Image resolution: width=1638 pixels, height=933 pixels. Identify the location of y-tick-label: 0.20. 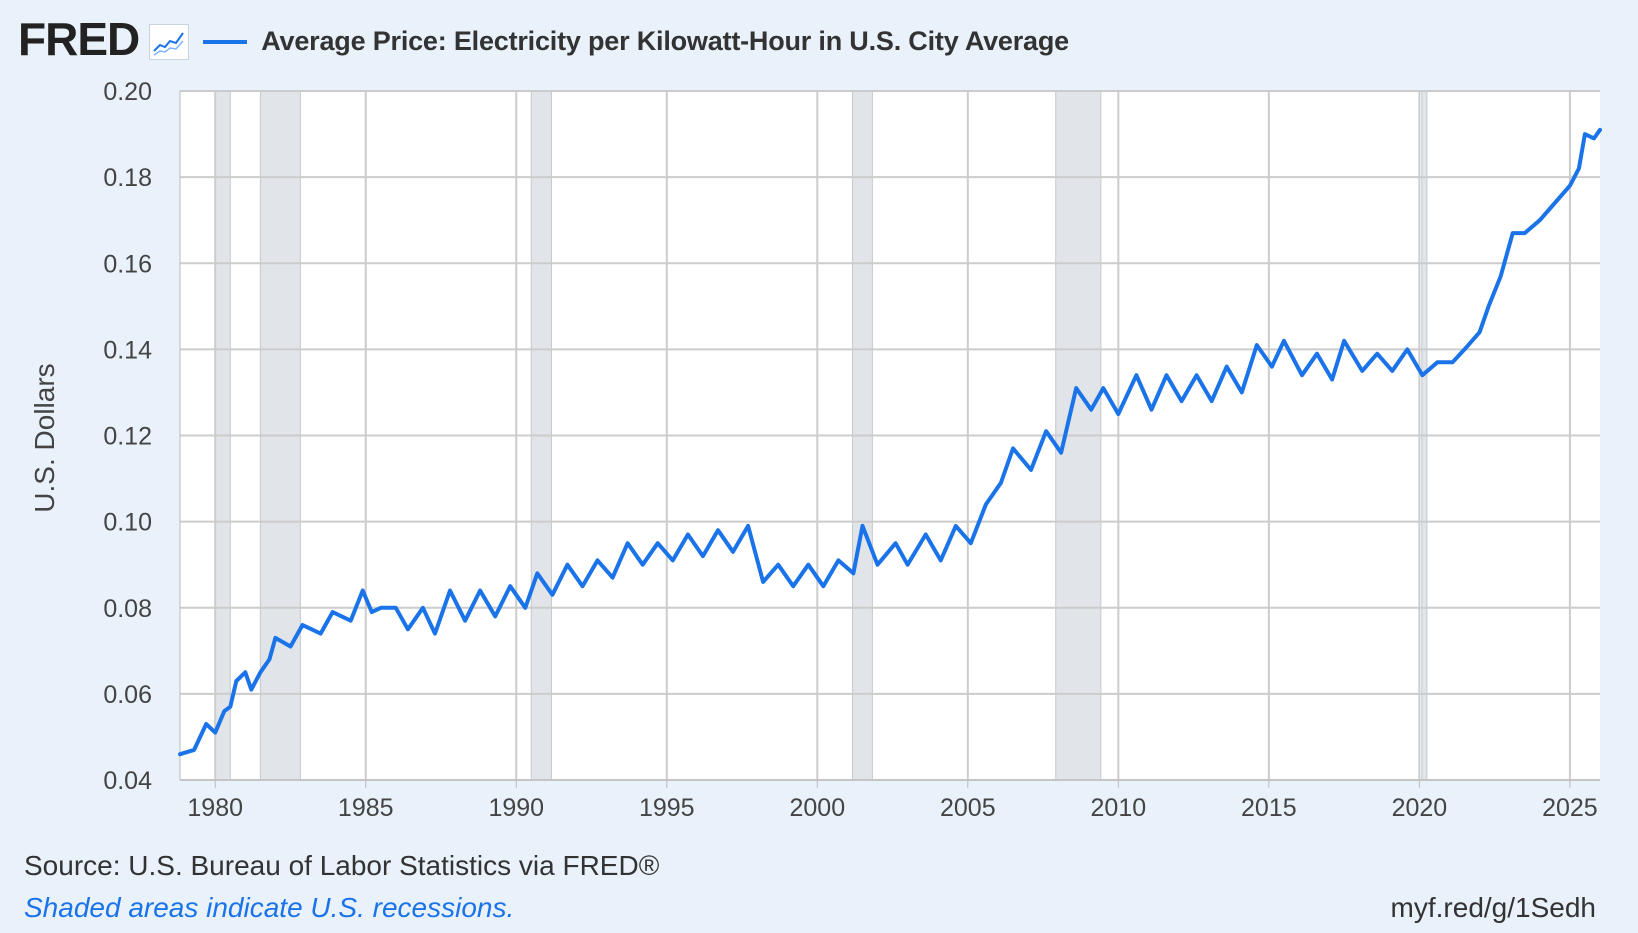
(127, 92).